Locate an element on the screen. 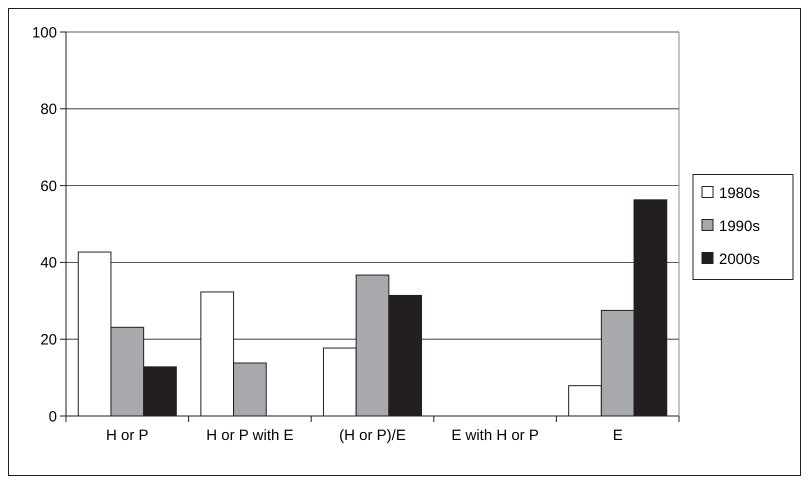  legend-label: 1980s is located at coordinates (739, 193).